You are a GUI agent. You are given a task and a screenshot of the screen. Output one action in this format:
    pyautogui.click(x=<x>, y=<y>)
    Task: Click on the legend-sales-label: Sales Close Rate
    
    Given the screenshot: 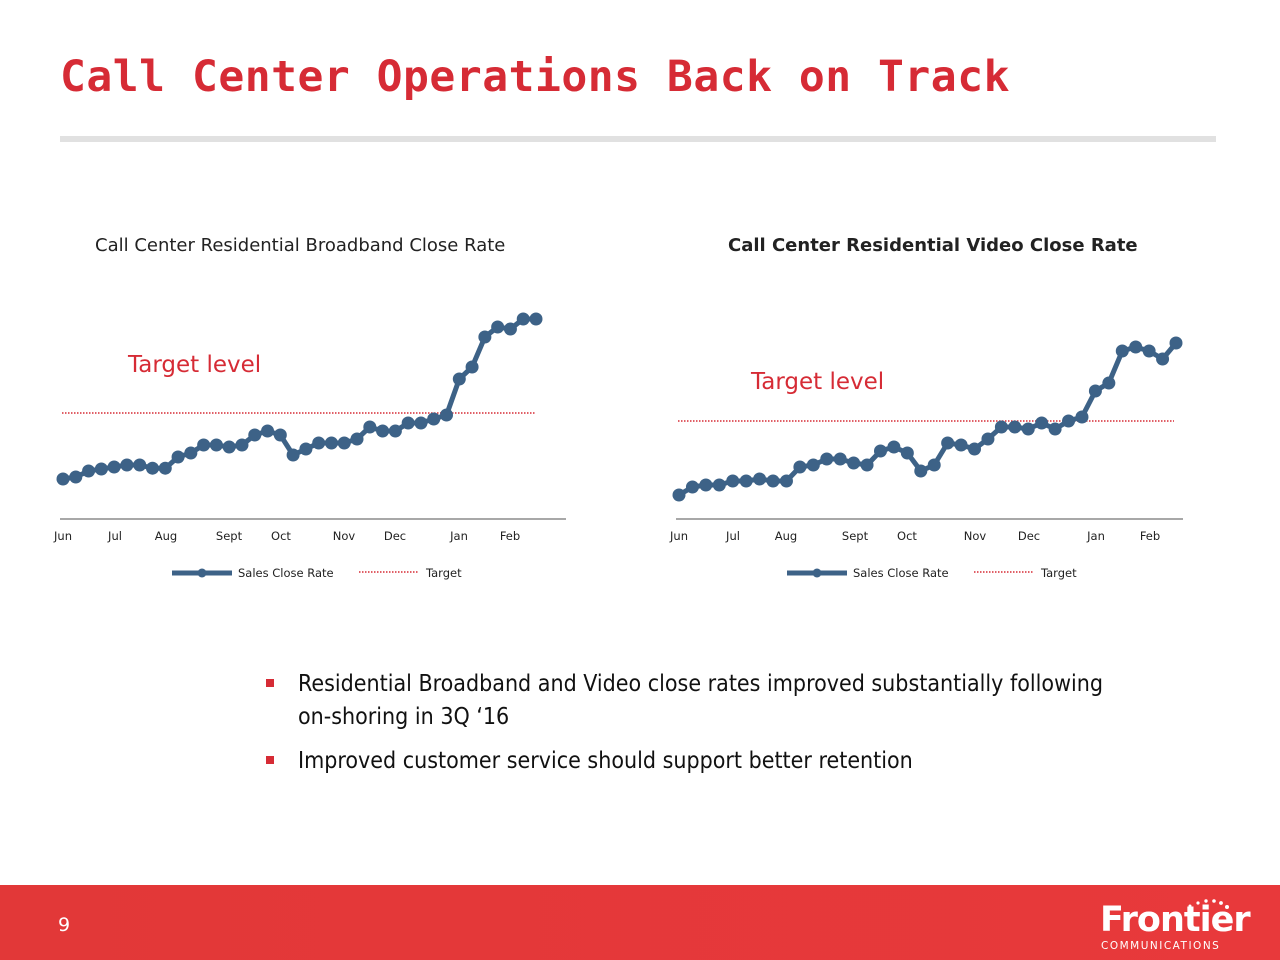 What is the action you would take?
    pyautogui.click(x=901, y=573)
    